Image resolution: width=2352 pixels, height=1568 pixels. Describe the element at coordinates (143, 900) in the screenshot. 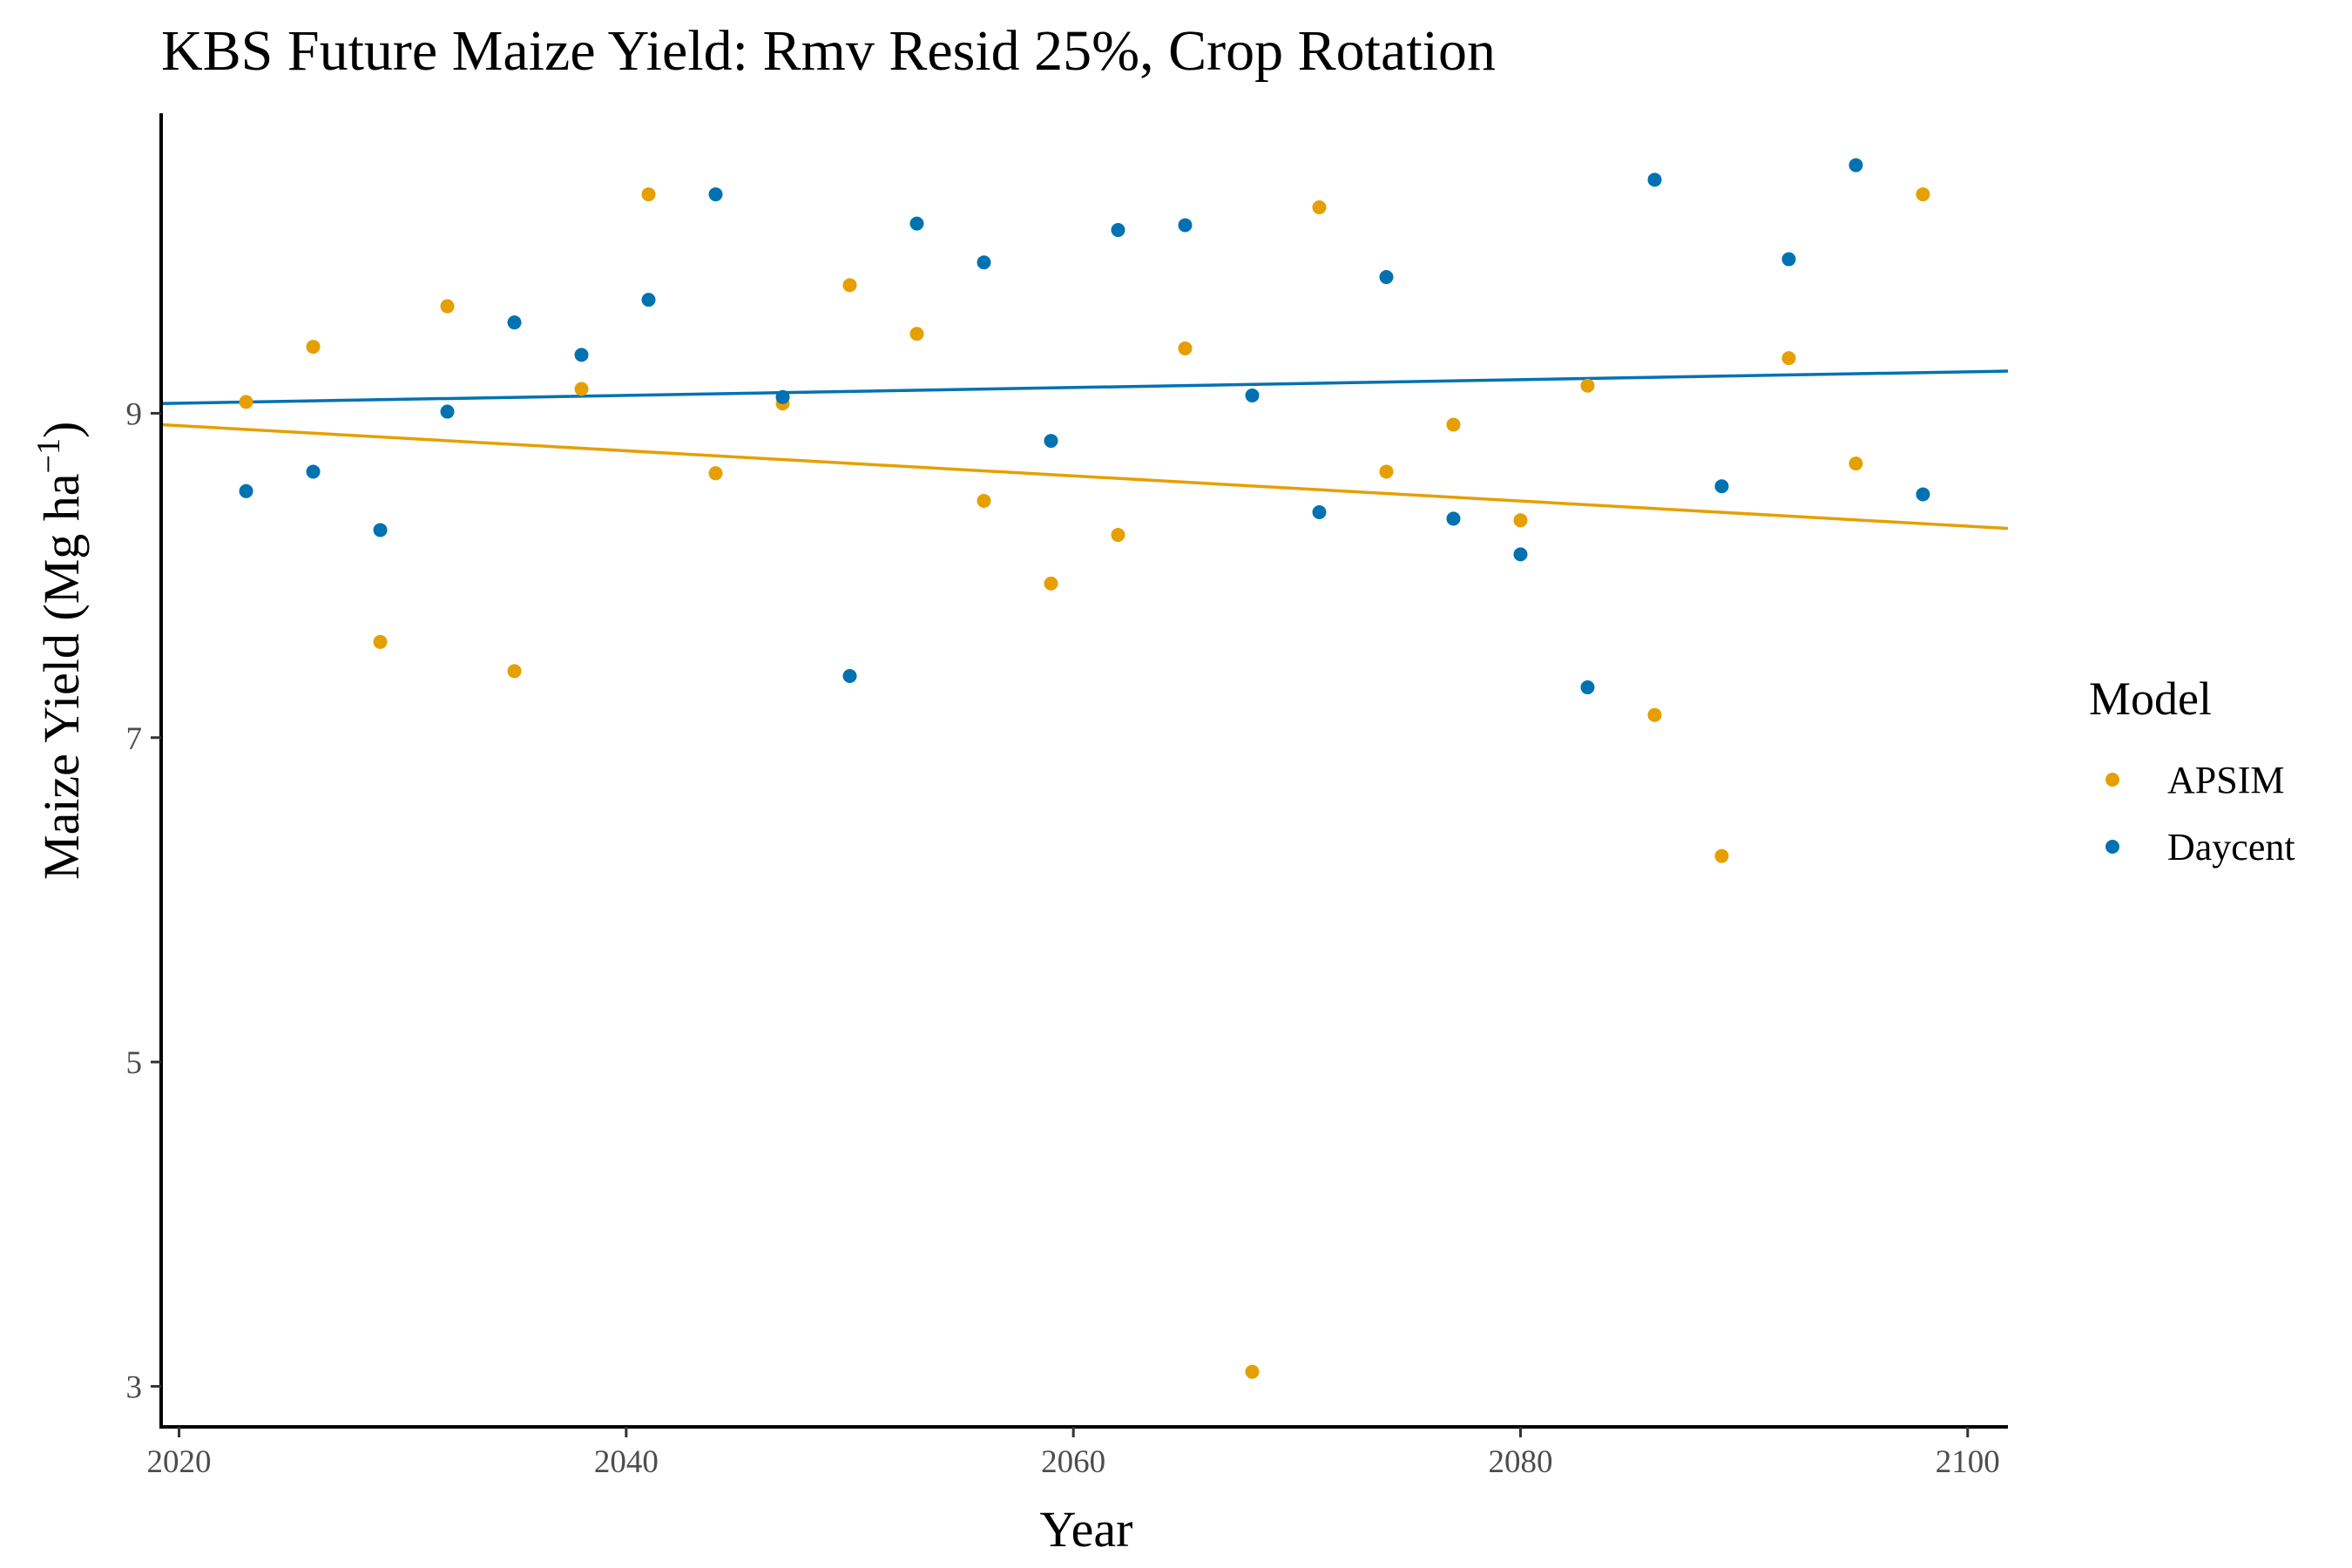

I see `y-axis-ticks: 3 5 7 9` at that location.